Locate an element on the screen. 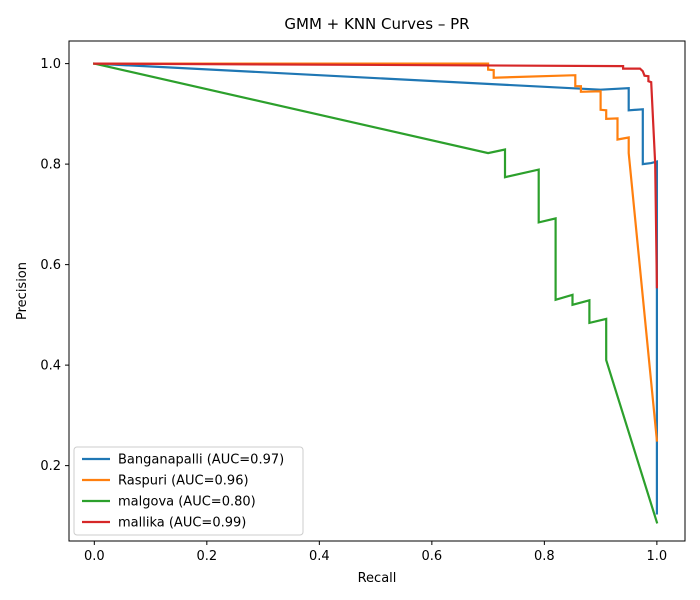 This screenshot has width=700, height=600. x-axis-ticks: 0.0 0.2 0.4 0.6 0.8 1.0 is located at coordinates (375, 552).